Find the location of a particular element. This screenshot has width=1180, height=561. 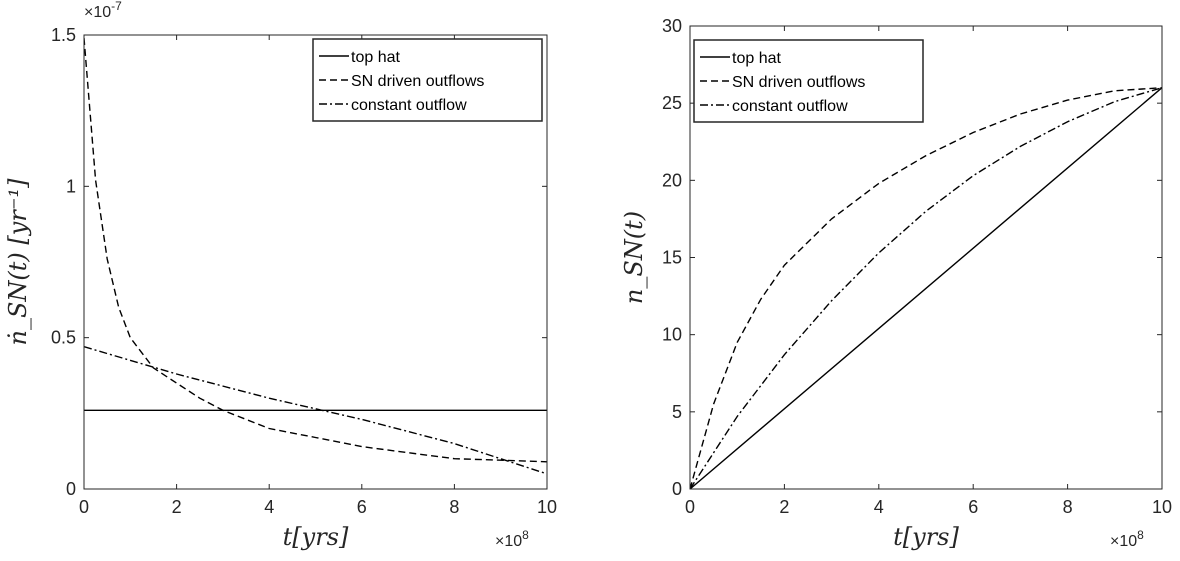

y-tick-label: 20 is located at coordinates (672, 180).